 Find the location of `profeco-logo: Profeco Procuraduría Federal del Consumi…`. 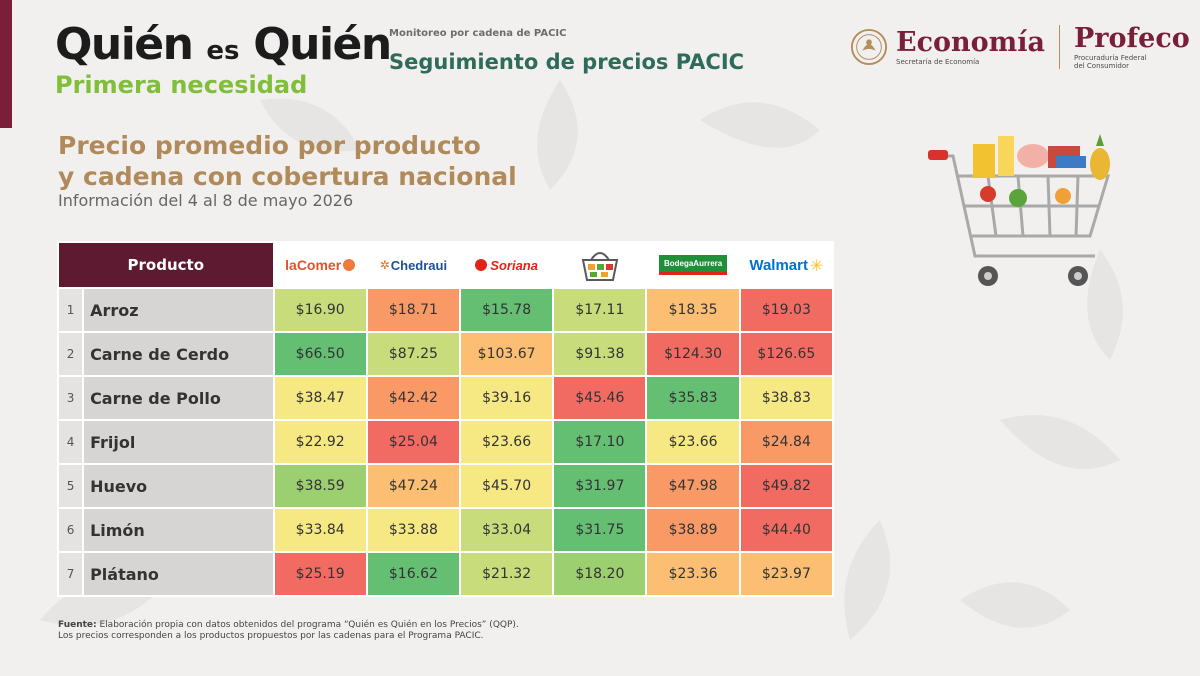

profeco-logo: Profeco Procuraduría Federal del Consumi… is located at coordinates (1132, 47).